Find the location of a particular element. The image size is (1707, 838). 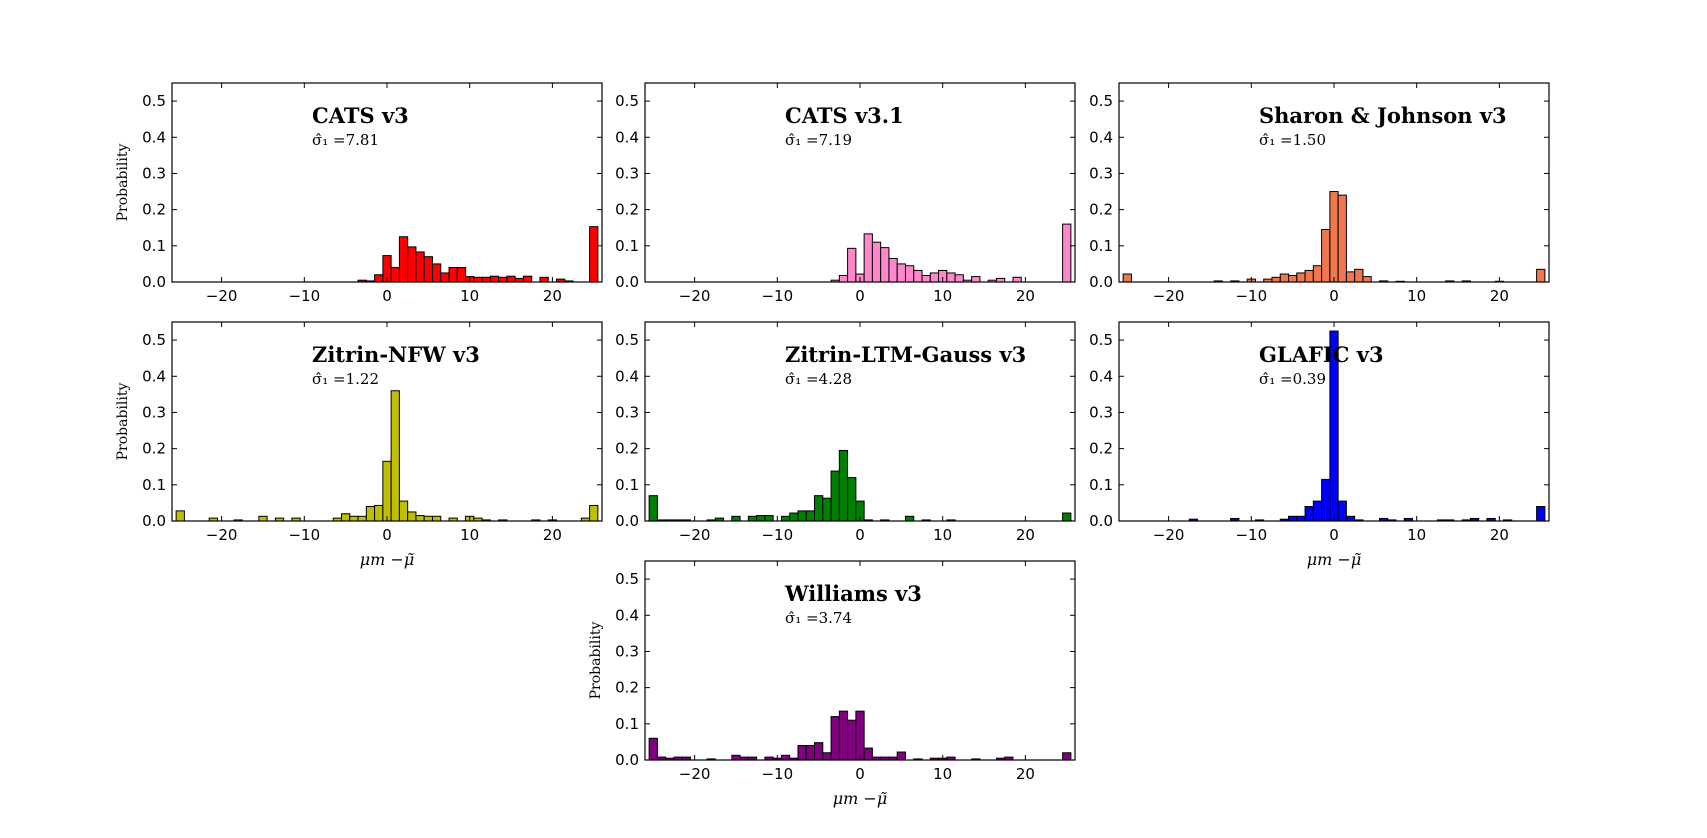

sigma-annotation: σ̂₁ =0.39 is located at coordinates (1292, 379).